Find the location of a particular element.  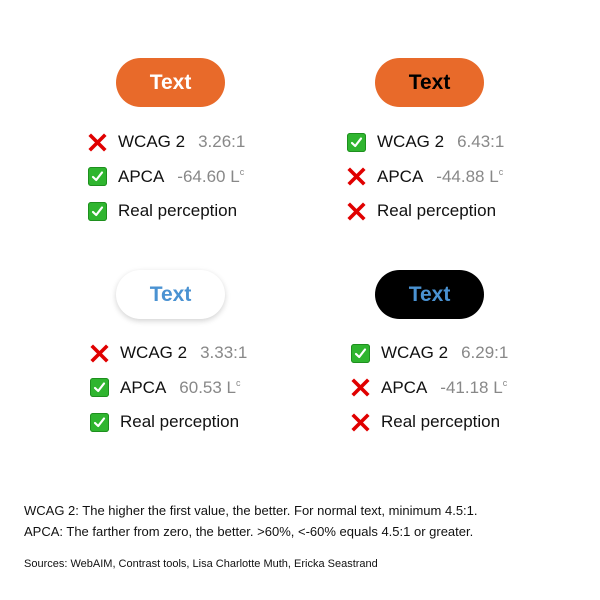

criteria-value: 60.53 Lc is located at coordinates (210, 387).